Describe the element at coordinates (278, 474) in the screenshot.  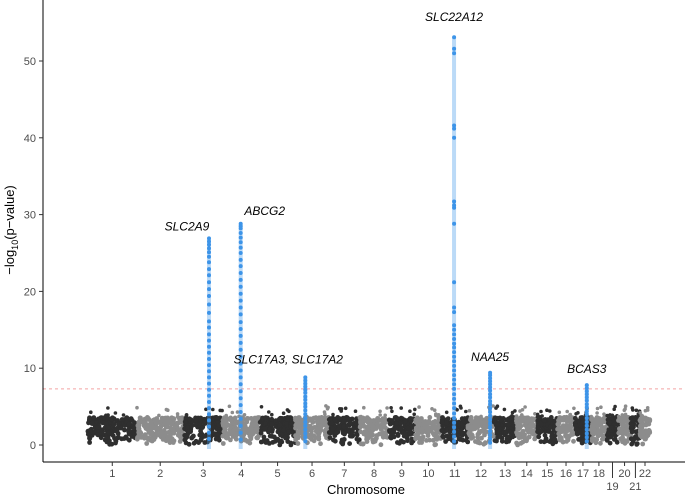
I see `x-tick-label: 5` at that location.